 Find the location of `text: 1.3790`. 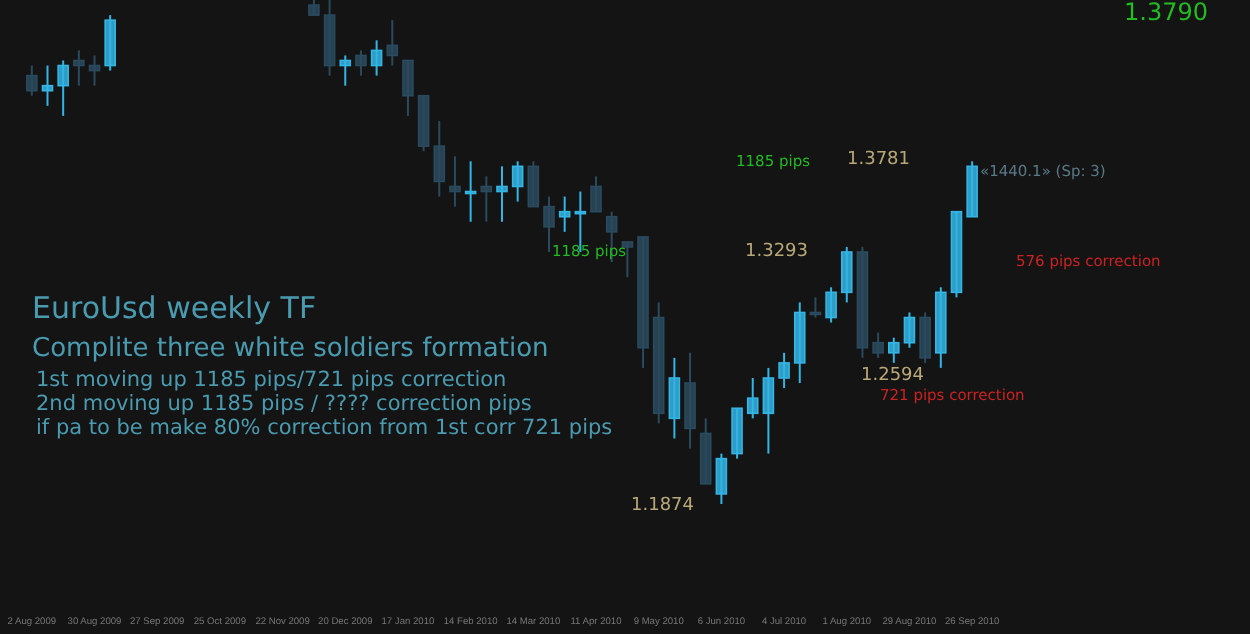

text: 1.3790 is located at coordinates (1166, 13).